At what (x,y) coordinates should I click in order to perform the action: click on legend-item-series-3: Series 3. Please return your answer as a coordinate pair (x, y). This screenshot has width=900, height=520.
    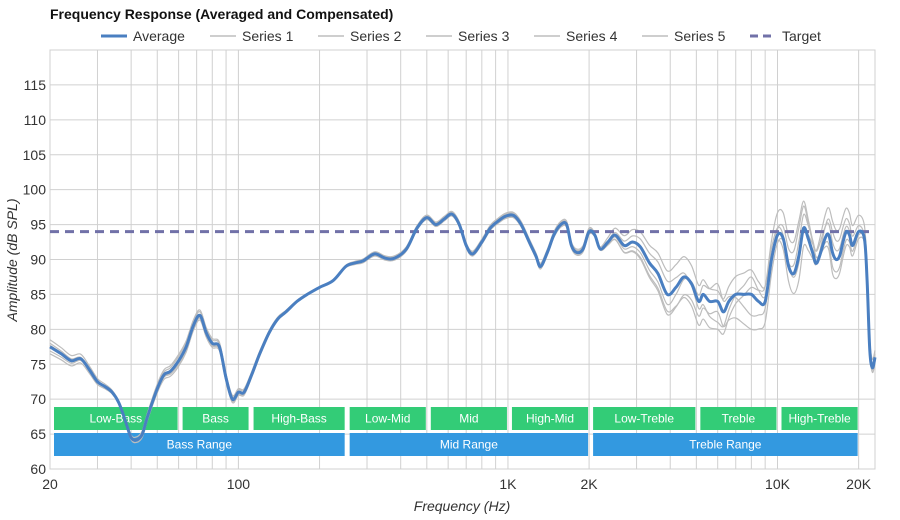
    Looking at the image, I should click on (468, 36).